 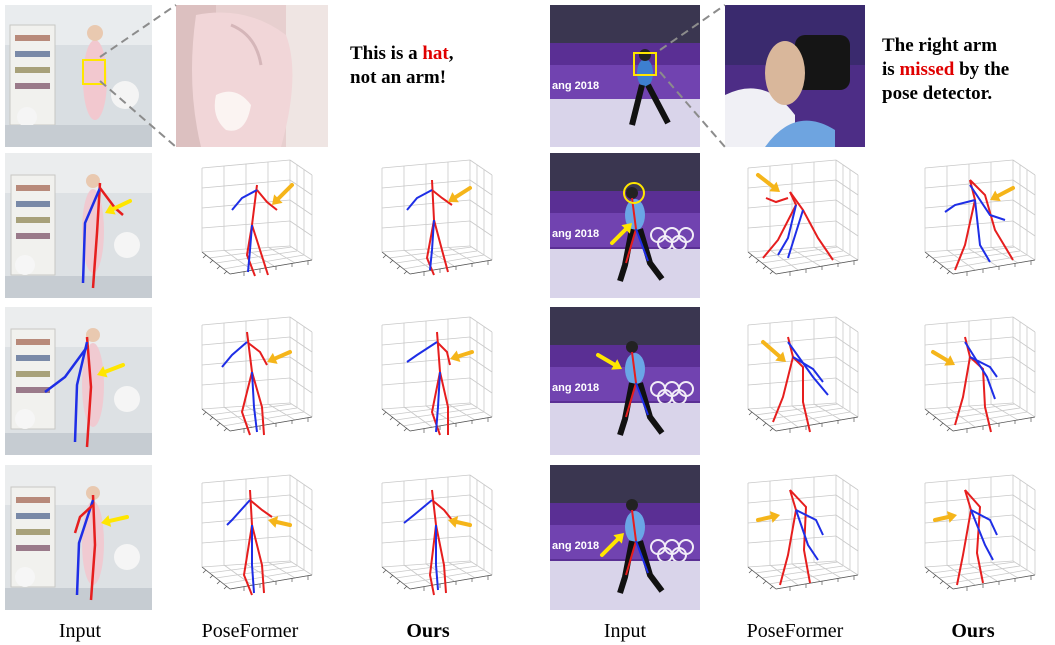 I want to click on pose-plot-ours-dancer-row4, so click(x=427, y=537).